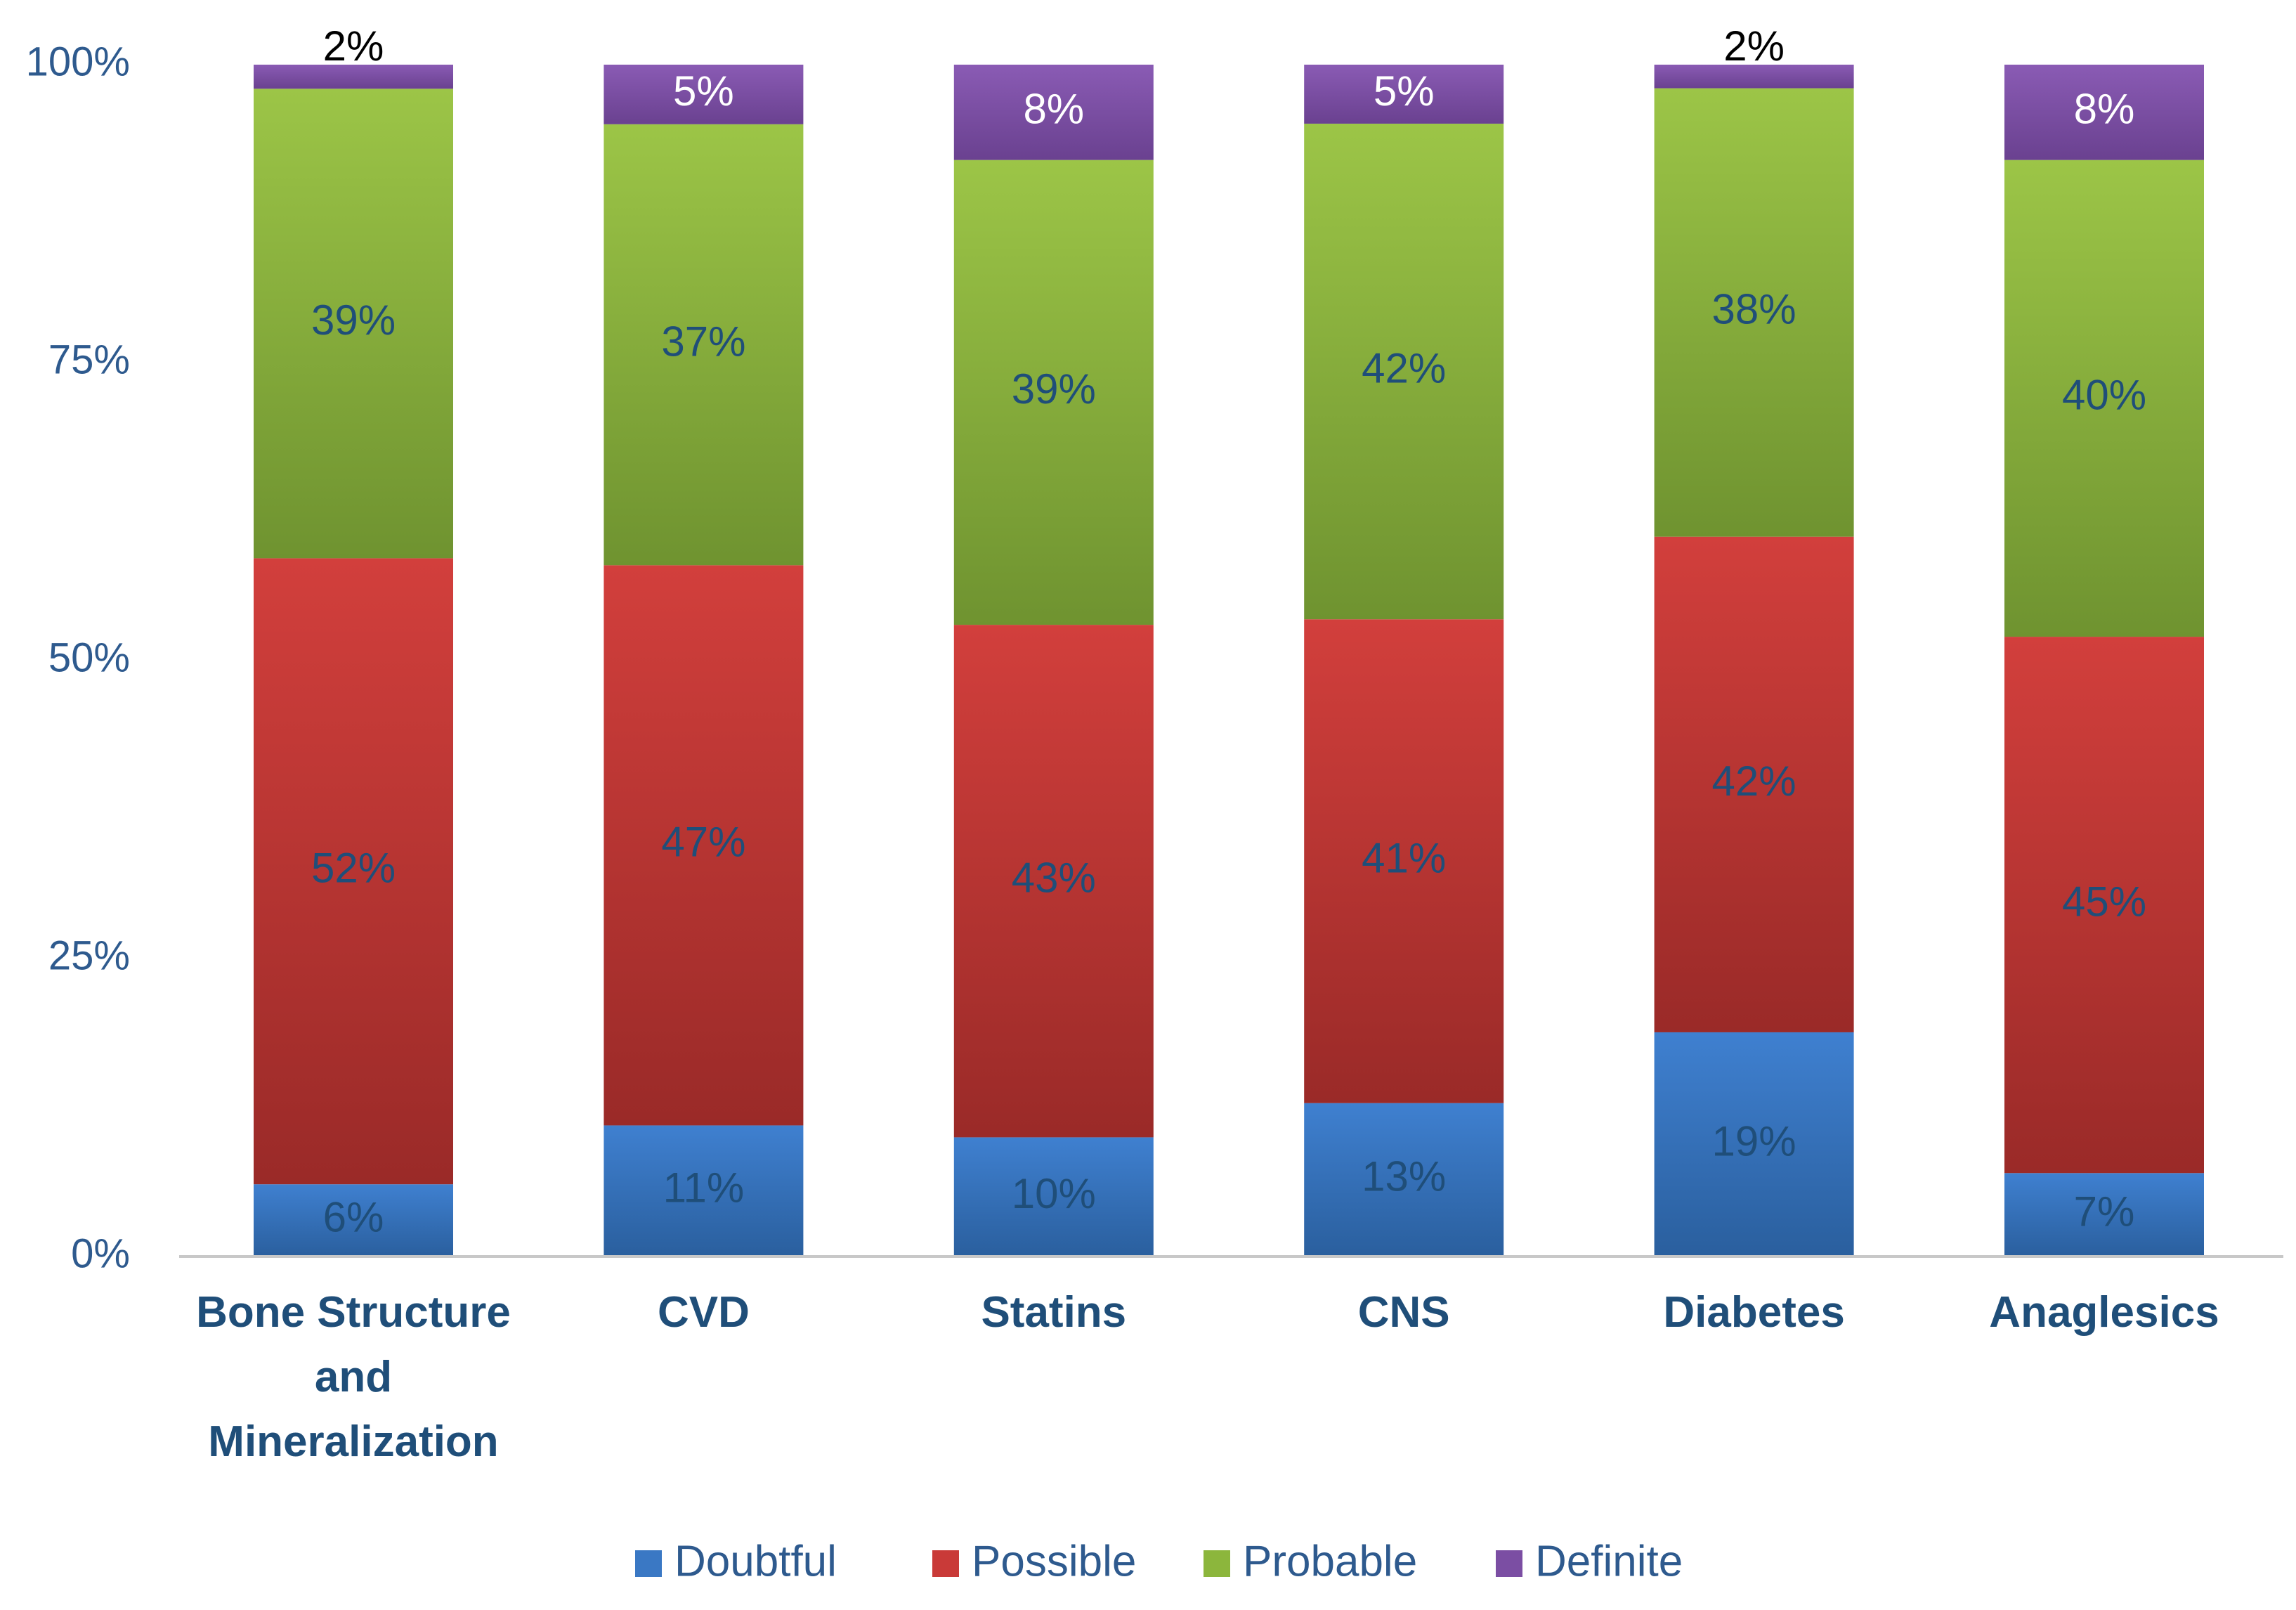 The image size is (2296, 1610). Describe the element at coordinates (1754, 308) in the screenshot. I see `data-label: 38%` at that location.